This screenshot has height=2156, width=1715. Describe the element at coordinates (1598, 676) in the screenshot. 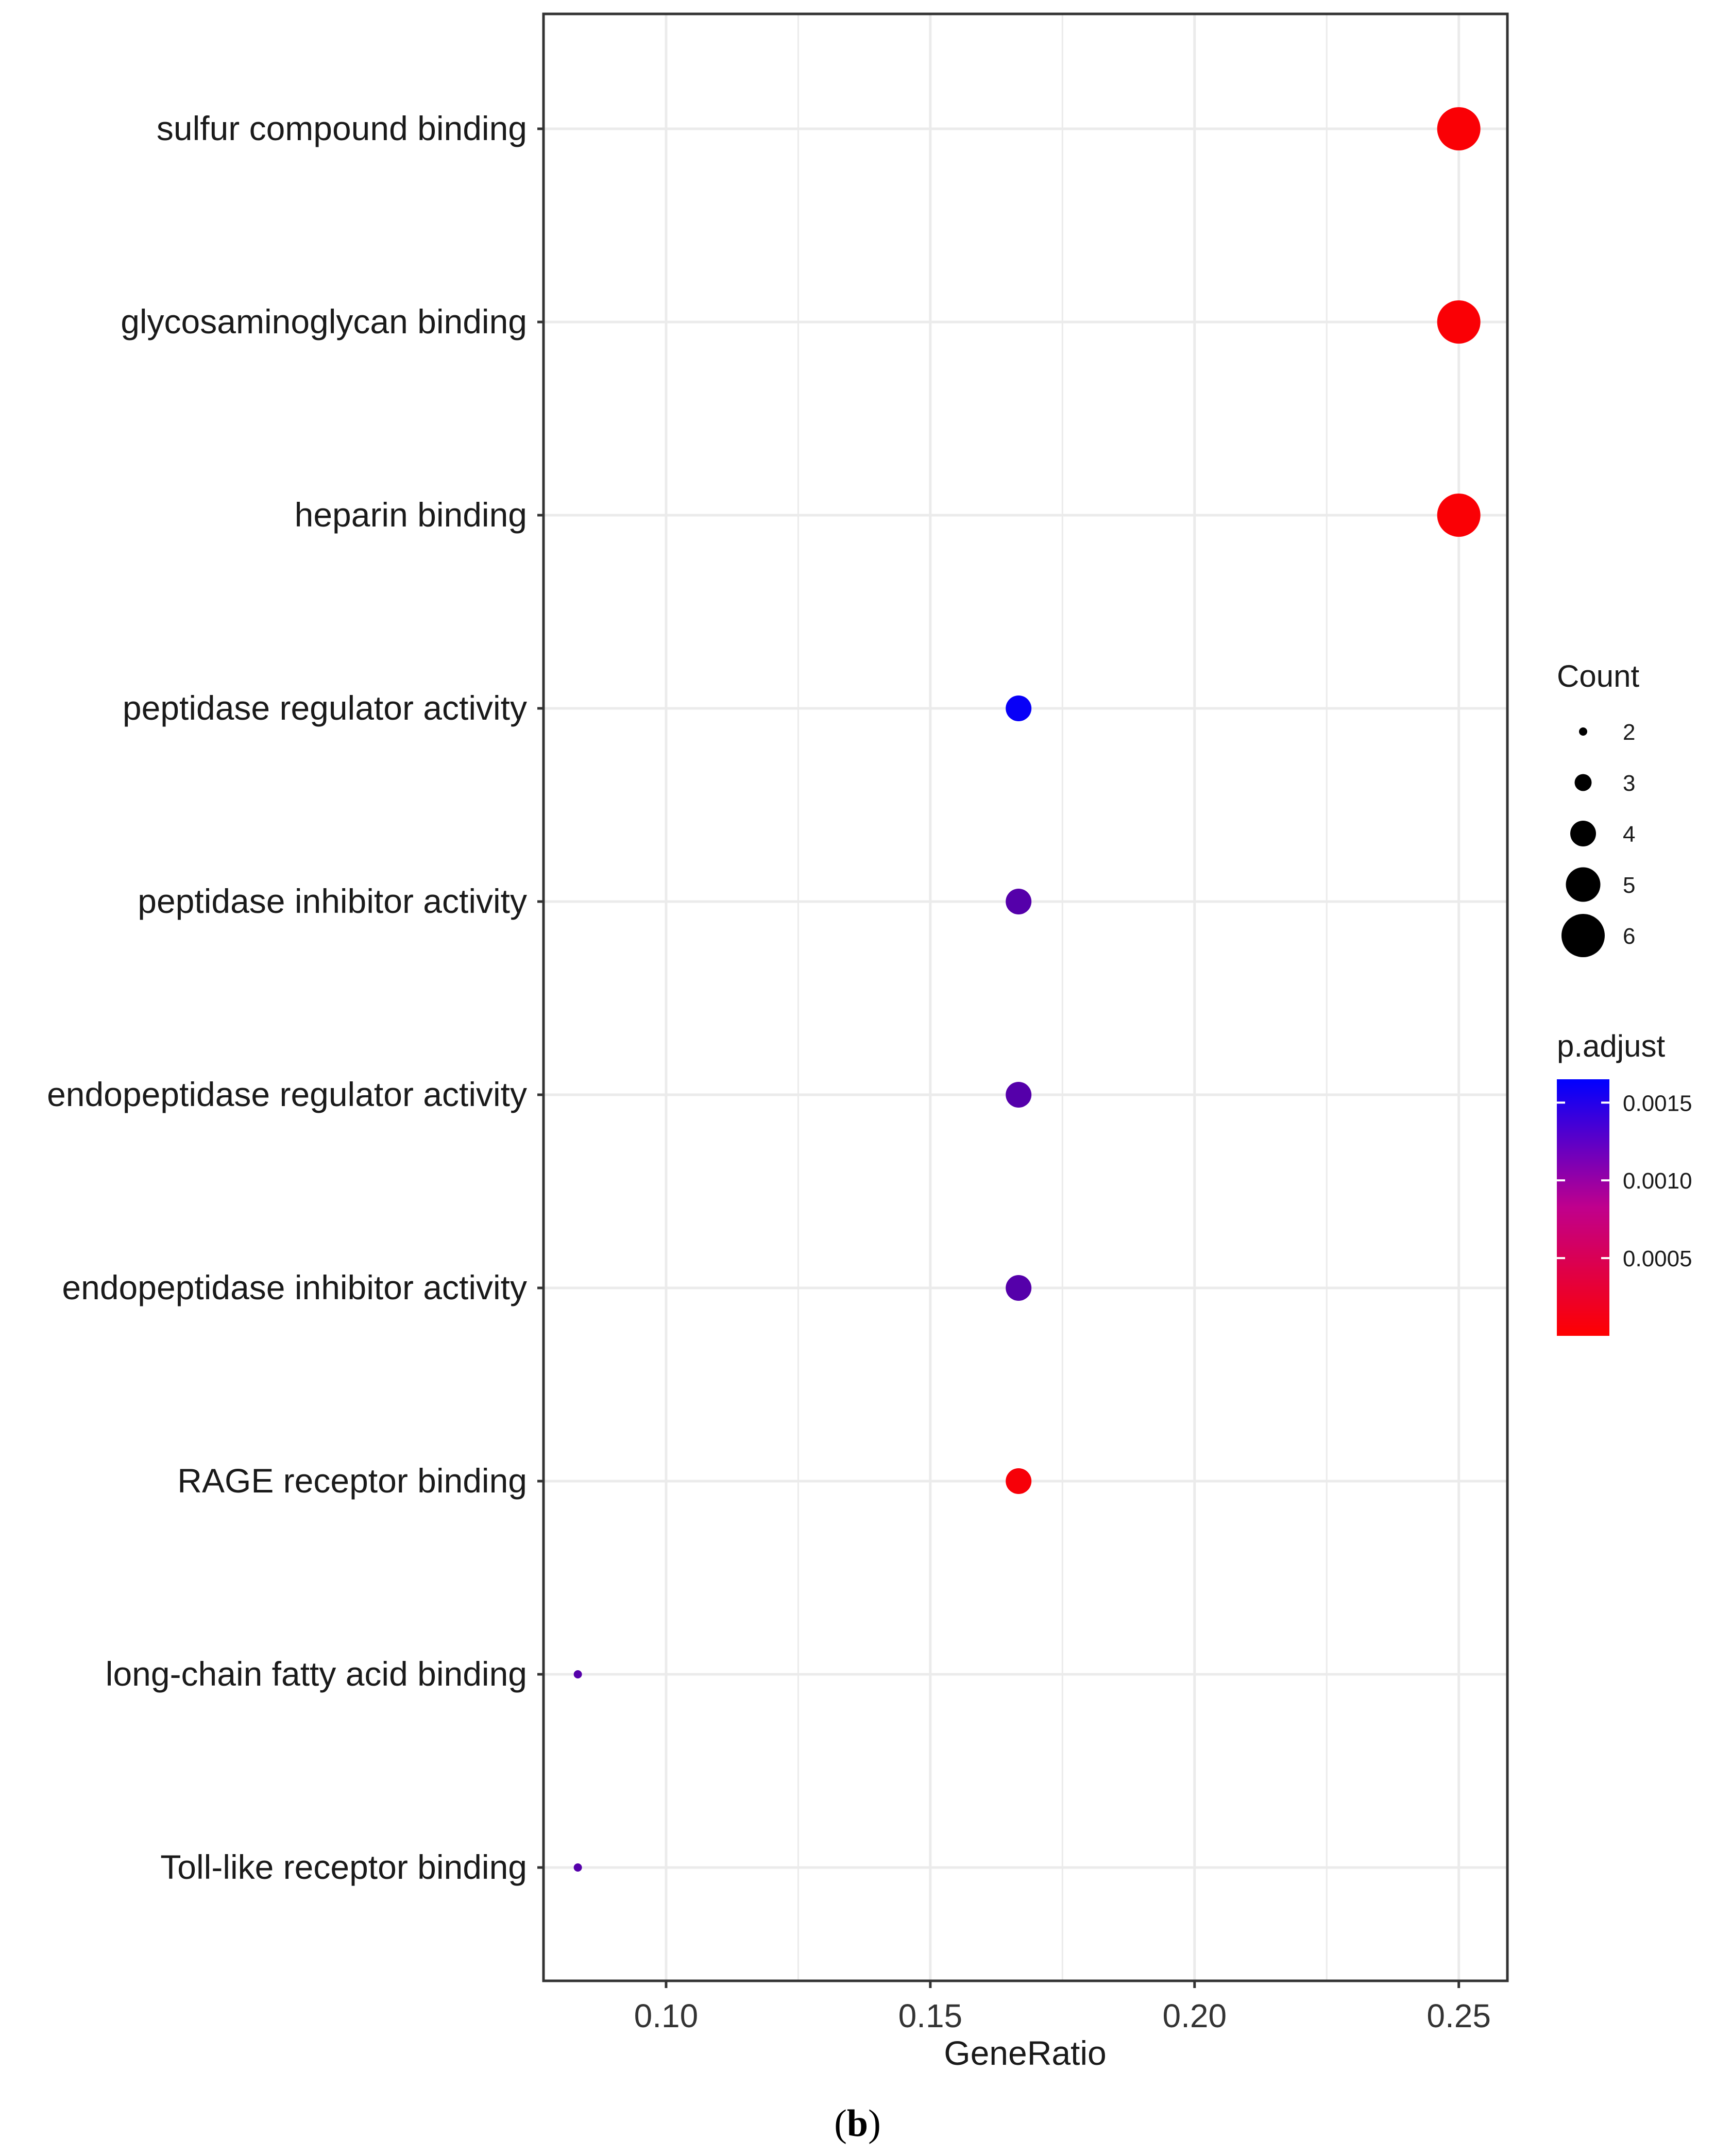

I see `size-legend-title: Count` at that location.